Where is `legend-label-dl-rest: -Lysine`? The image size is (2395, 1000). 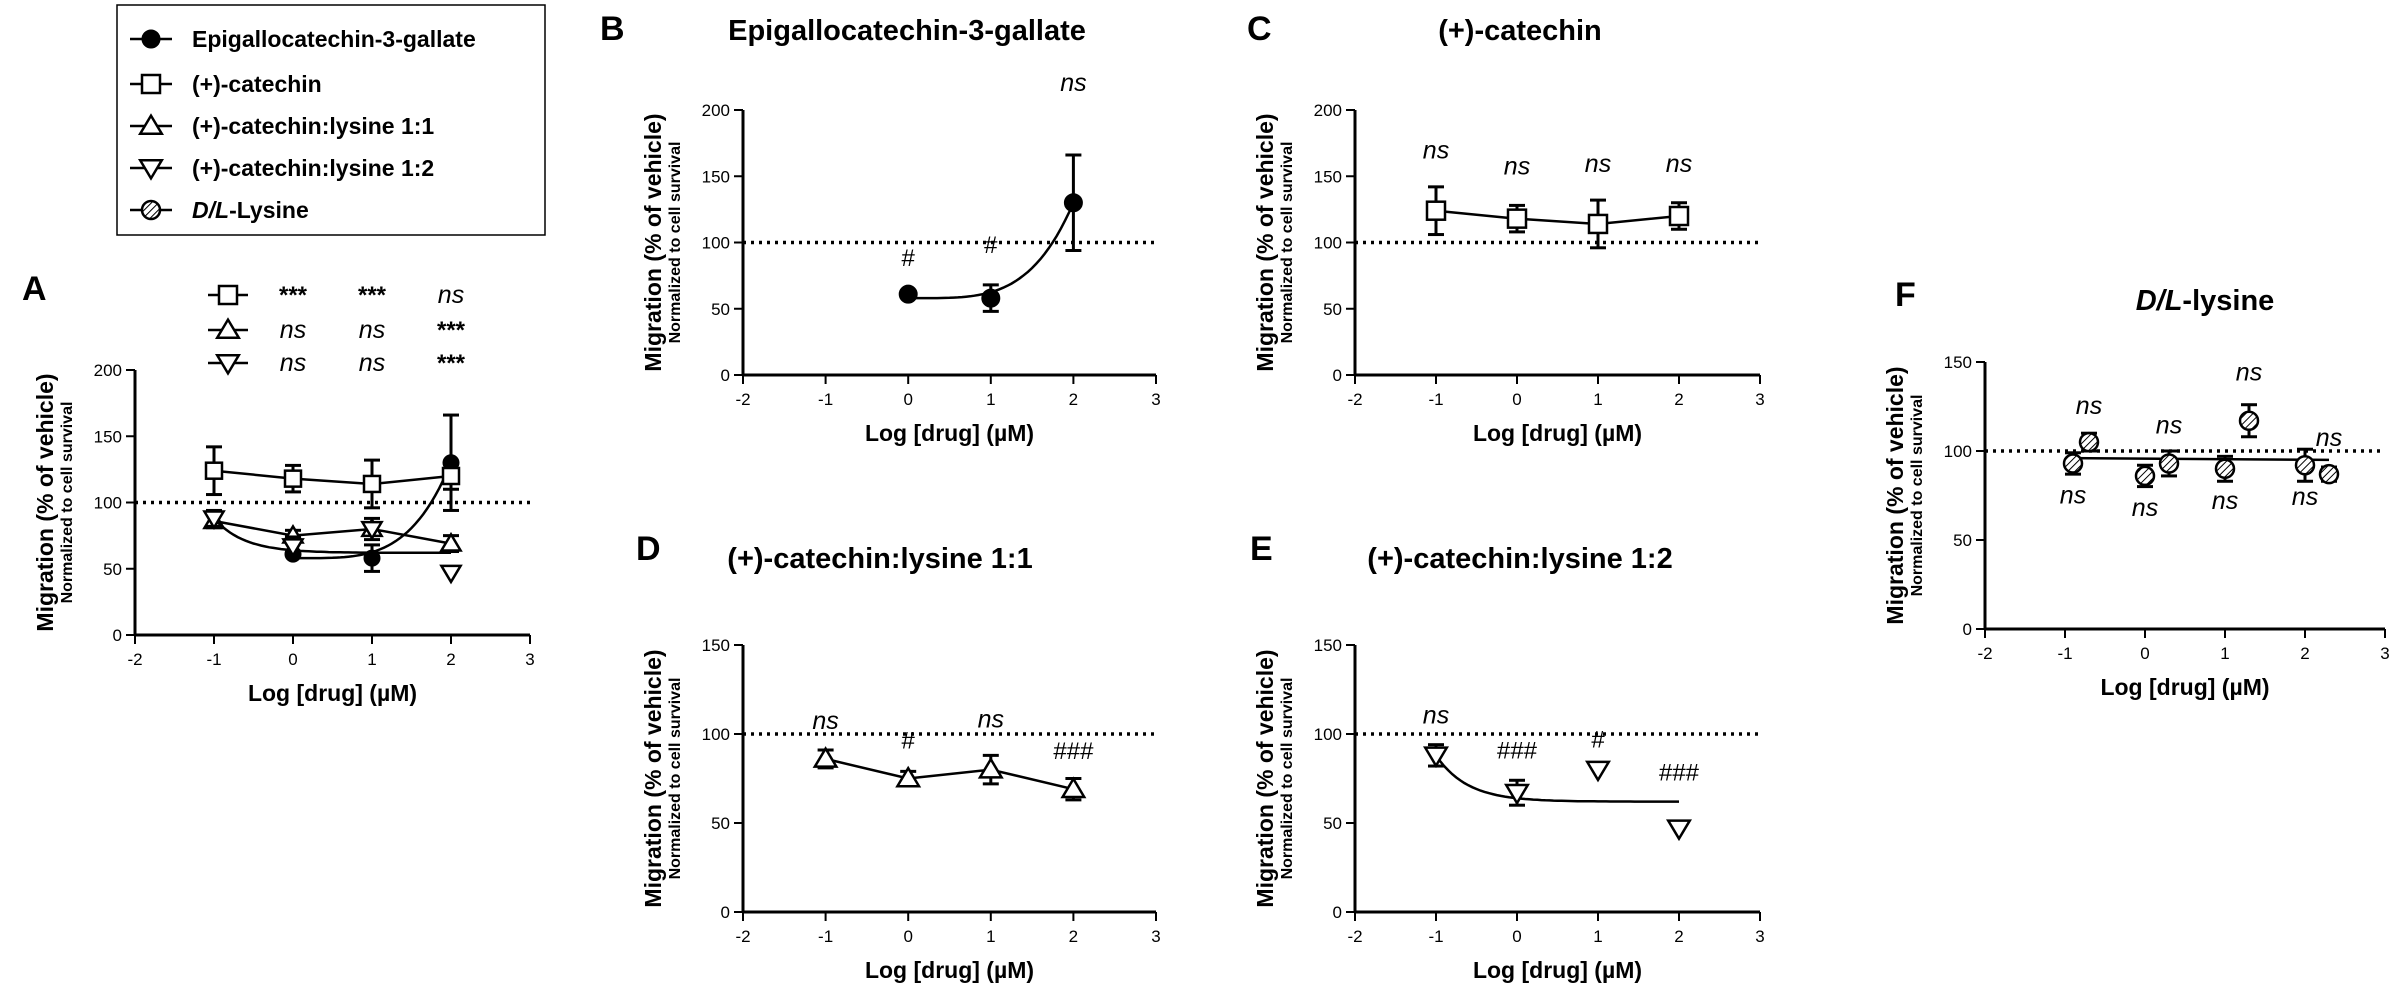
legend-label-dl-rest: -Lysine is located at coordinates (269, 210).